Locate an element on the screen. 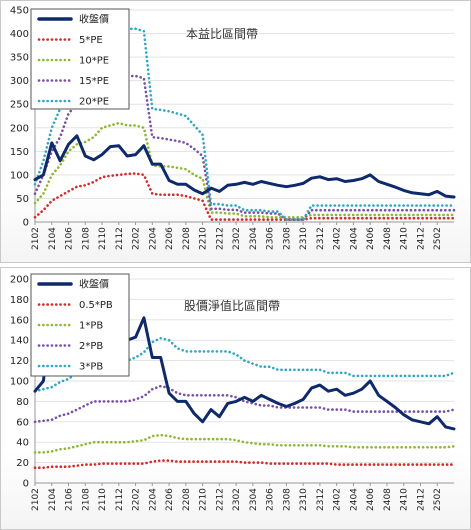 Image resolution: width=471 pixels, height=530 pixels. legend-label: 5*PE is located at coordinates (91, 40).